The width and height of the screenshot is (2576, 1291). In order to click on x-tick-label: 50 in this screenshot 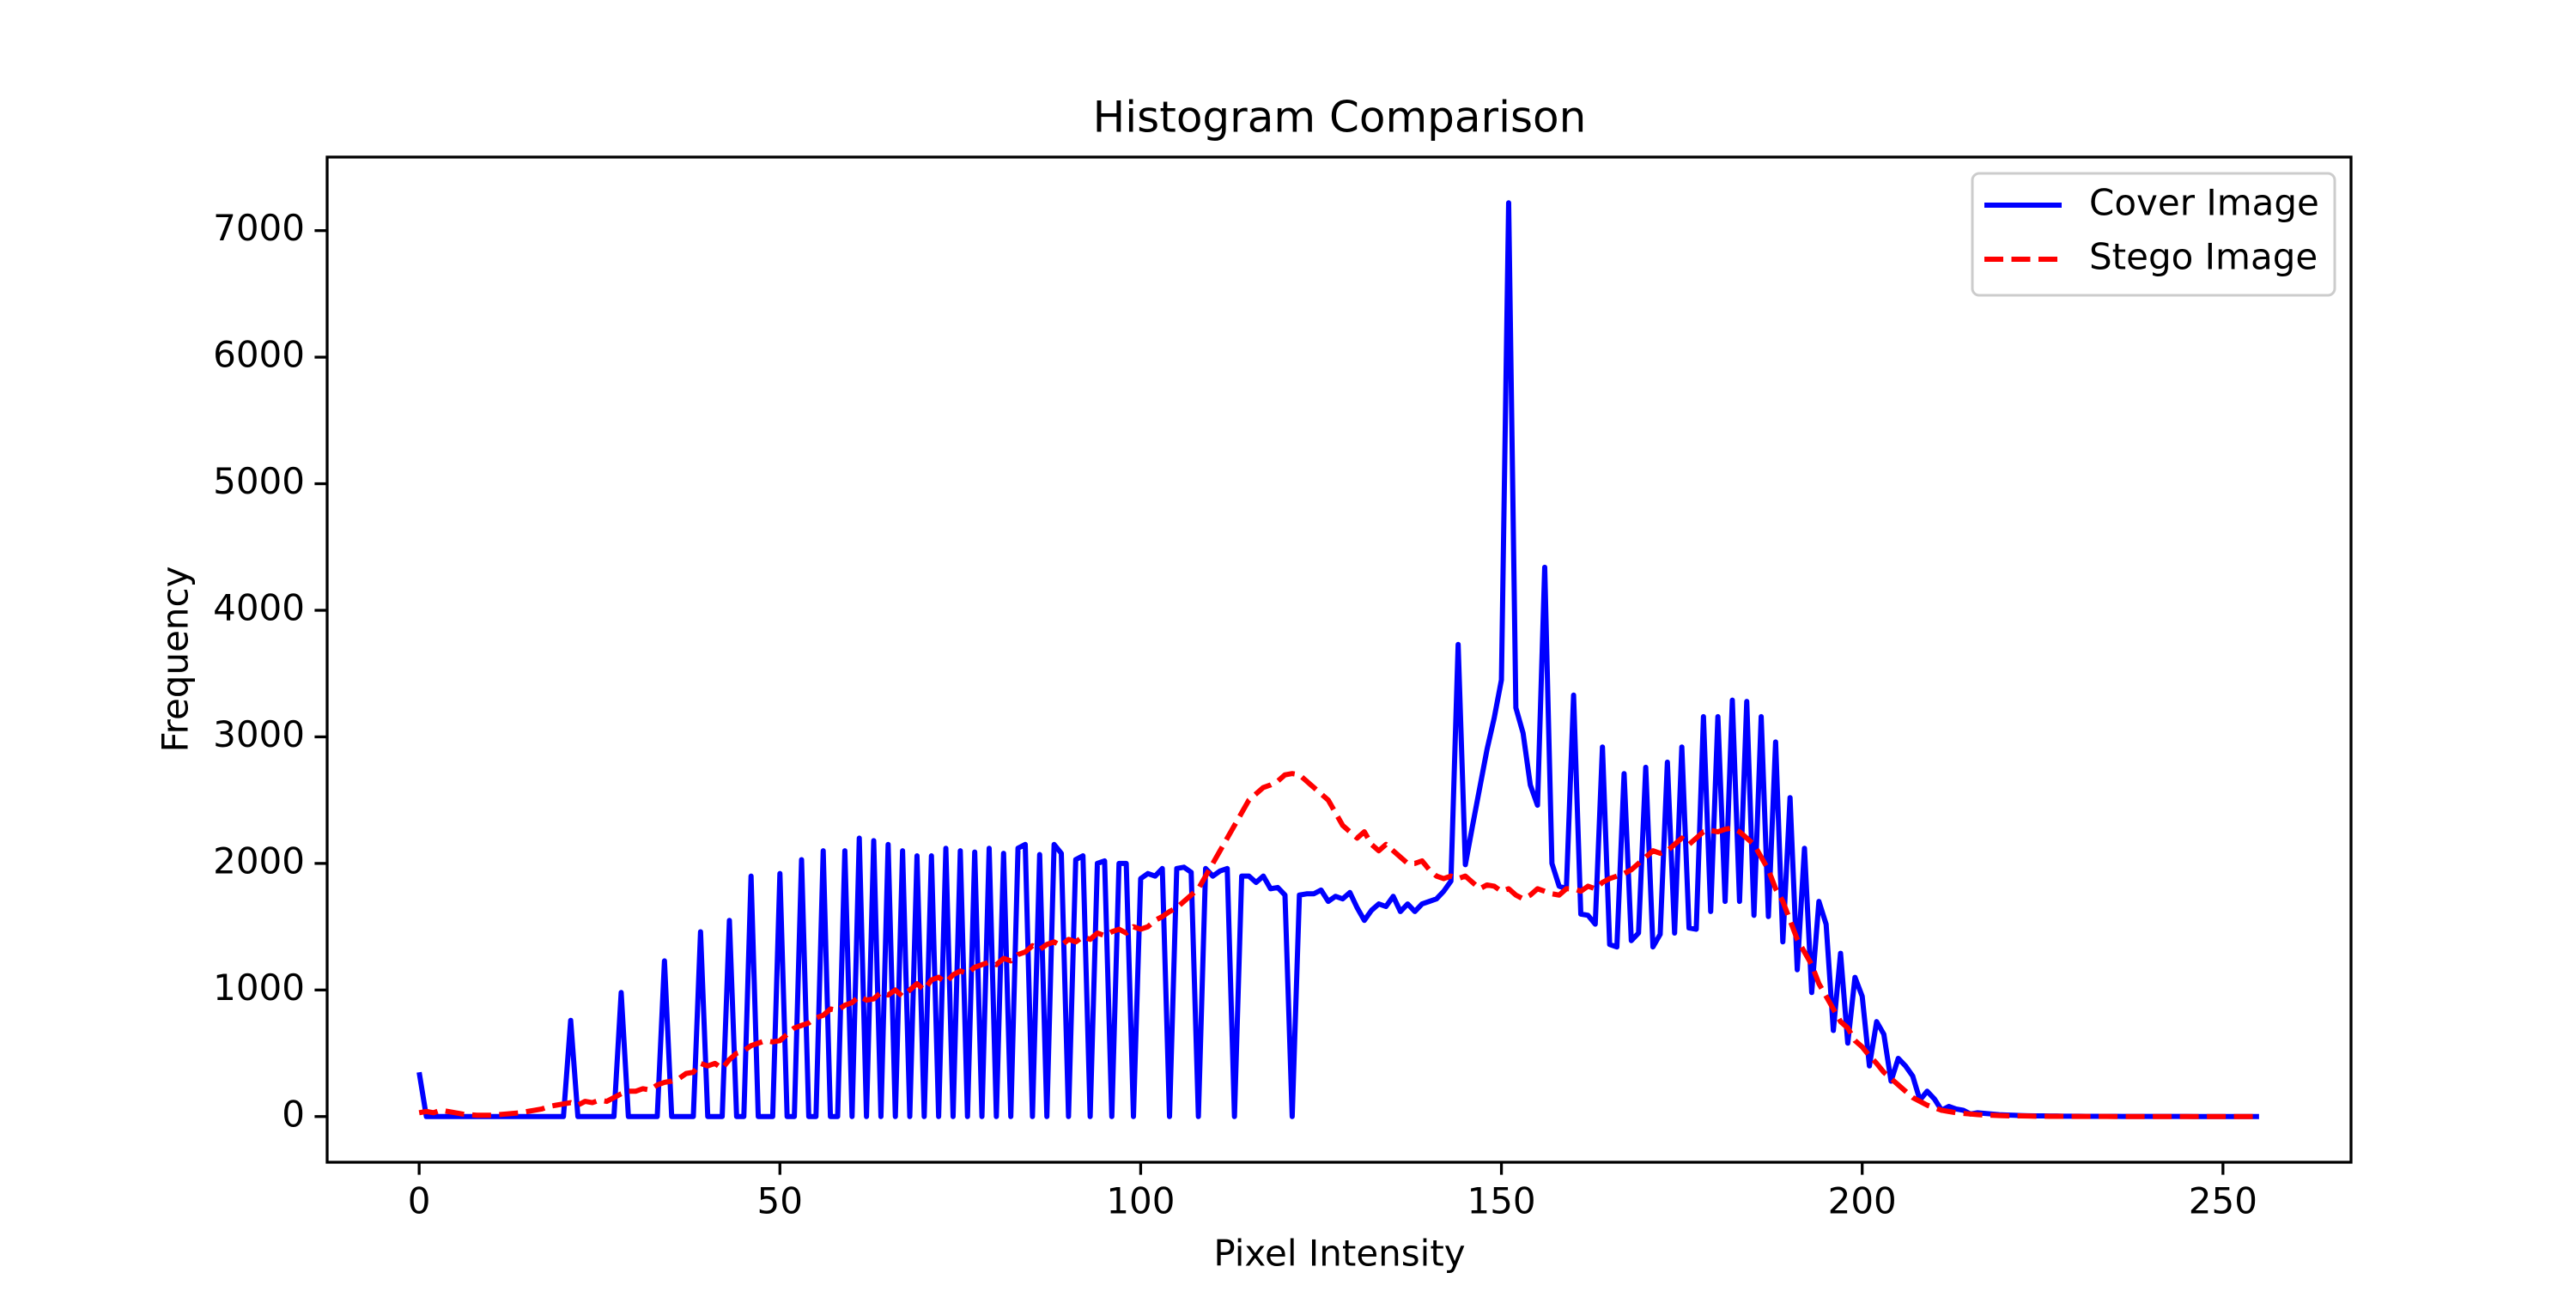, I will do `click(780, 1201)`.